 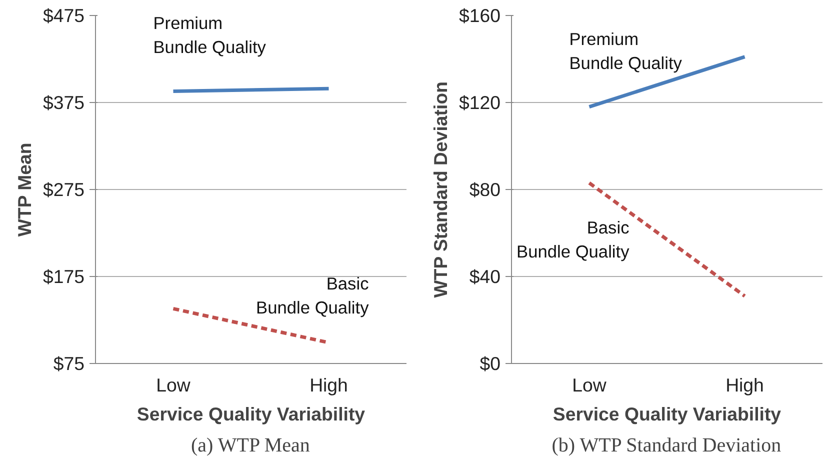 I want to click on y-tick-label: $80, so click(x=485, y=189).